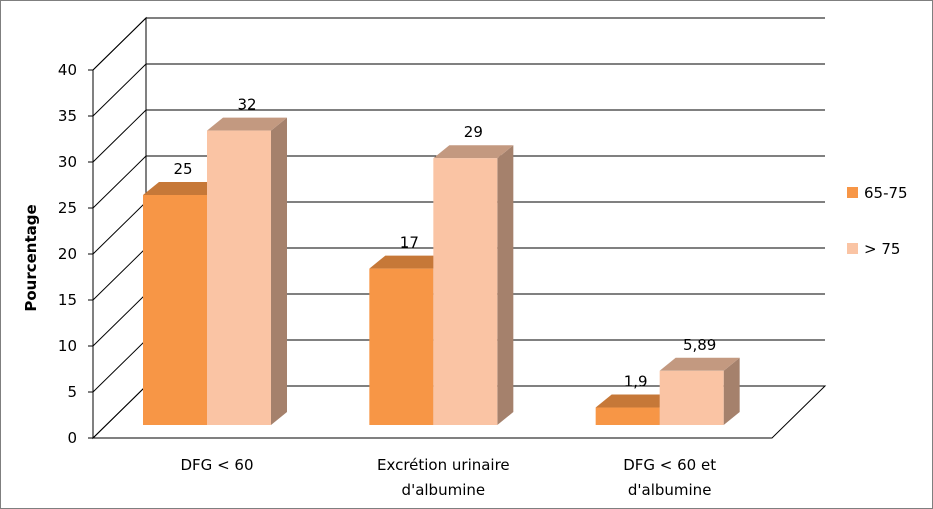  What do you see at coordinates (443, 465) in the screenshot?
I see `category-label: Excrétion urinaire` at bounding box center [443, 465].